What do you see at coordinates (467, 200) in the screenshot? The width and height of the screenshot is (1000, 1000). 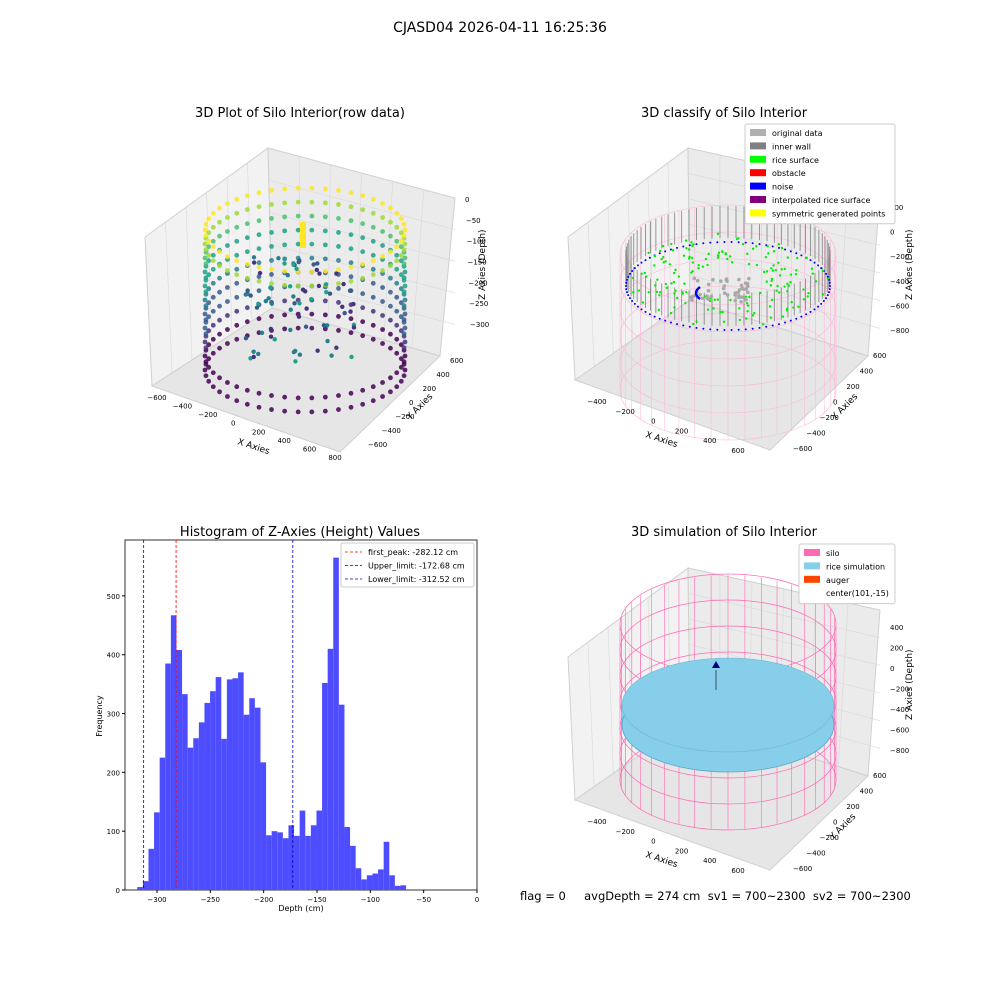 I see `raw-ztick: 0` at bounding box center [467, 200].